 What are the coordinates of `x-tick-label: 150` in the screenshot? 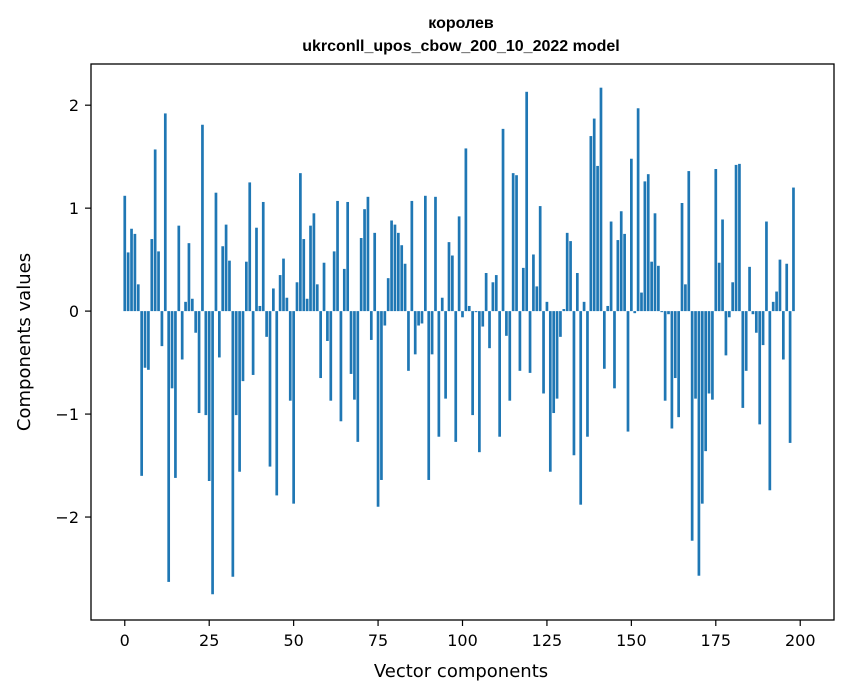 It's located at (631, 640).